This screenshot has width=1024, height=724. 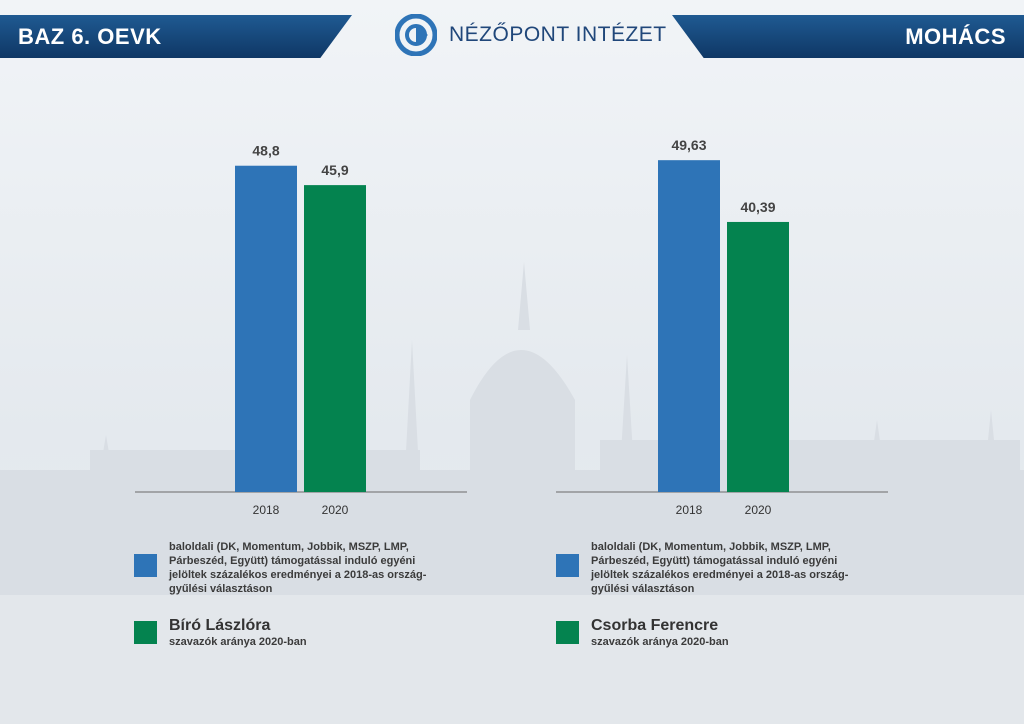 I want to click on logo: NÉZŐPONT INTÉZET, so click(x=531, y=35).